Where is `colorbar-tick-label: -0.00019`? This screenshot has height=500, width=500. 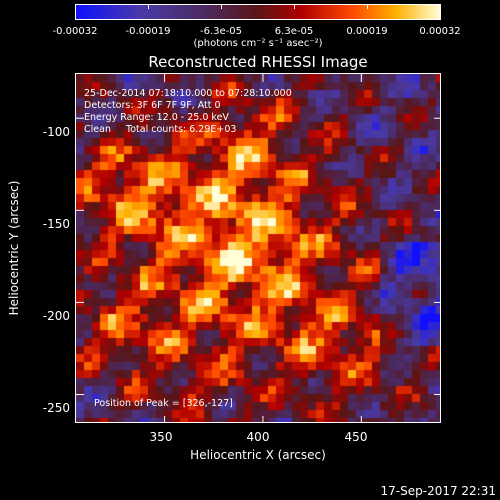
colorbar-tick-label: -0.00019 is located at coordinates (148, 31).